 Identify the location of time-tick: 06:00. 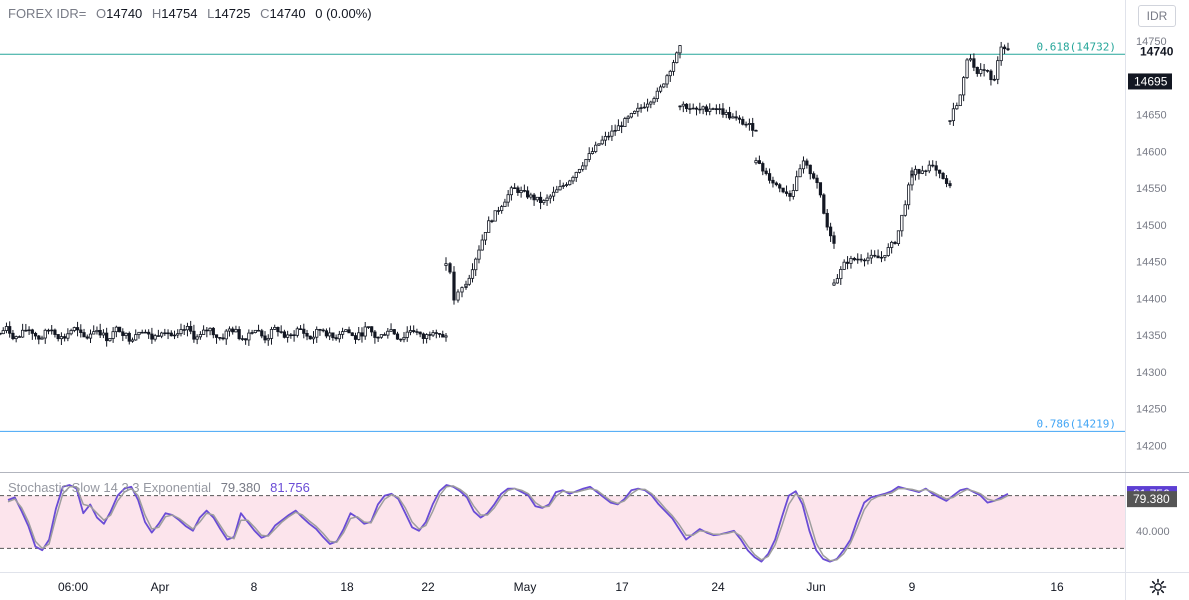
(73, 587).